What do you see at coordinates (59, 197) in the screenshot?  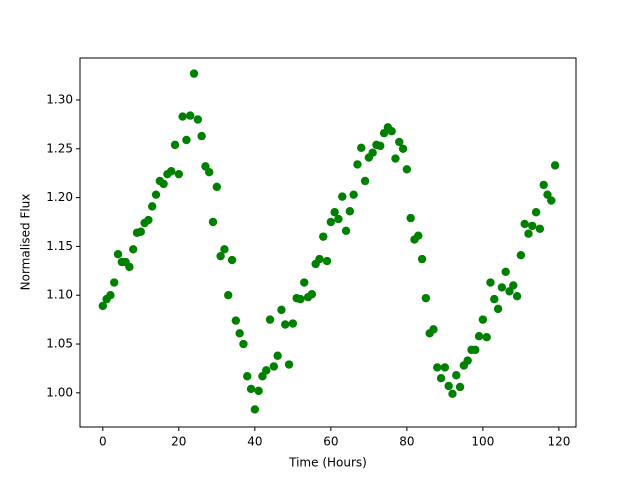 I see `y-tick-label: 1.20` at bounding box center [59, 197].